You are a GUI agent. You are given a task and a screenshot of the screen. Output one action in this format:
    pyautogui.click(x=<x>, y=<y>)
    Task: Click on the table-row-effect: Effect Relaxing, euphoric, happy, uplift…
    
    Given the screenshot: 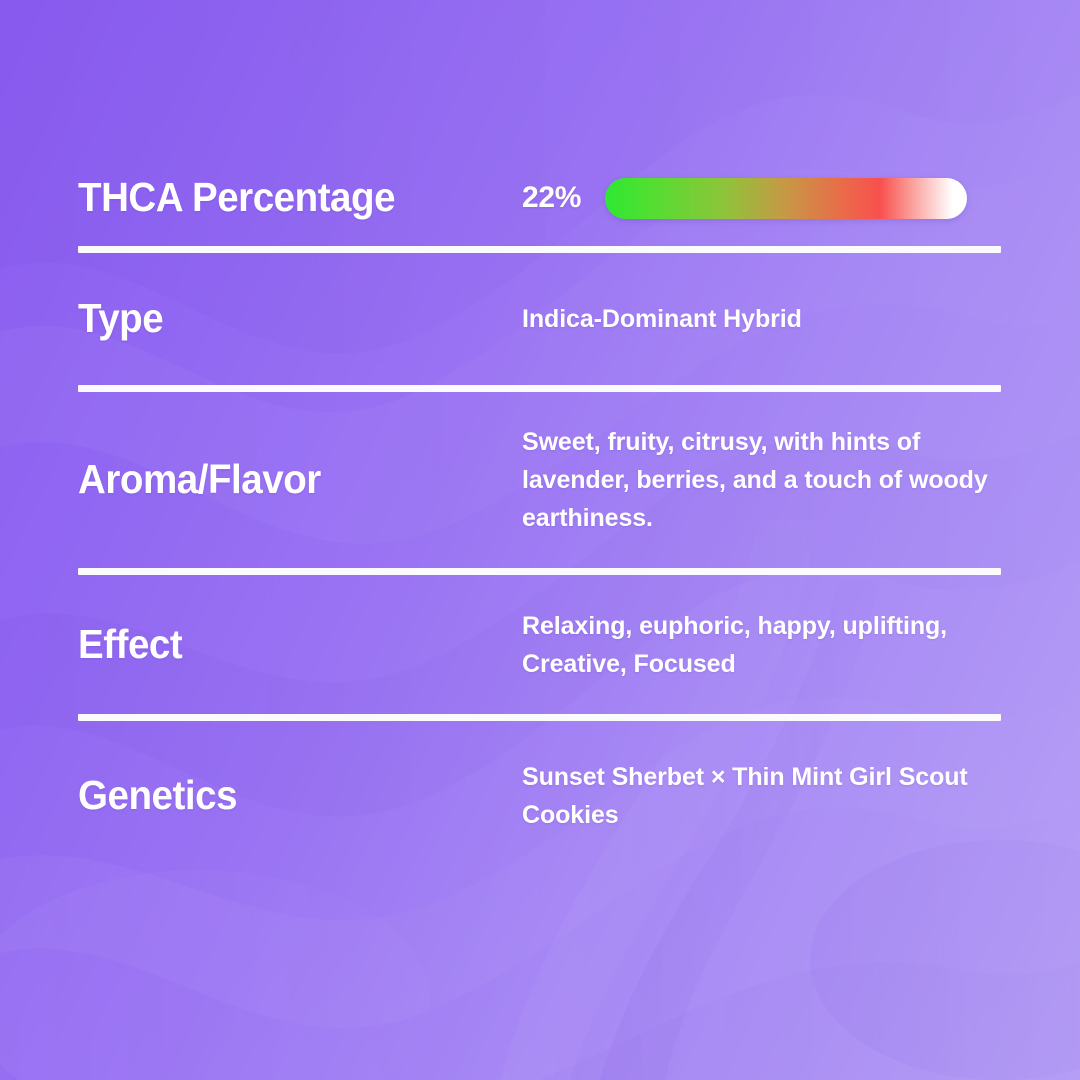 What is the action you would take?
    pyautogui.click(x=539, y=644)
    